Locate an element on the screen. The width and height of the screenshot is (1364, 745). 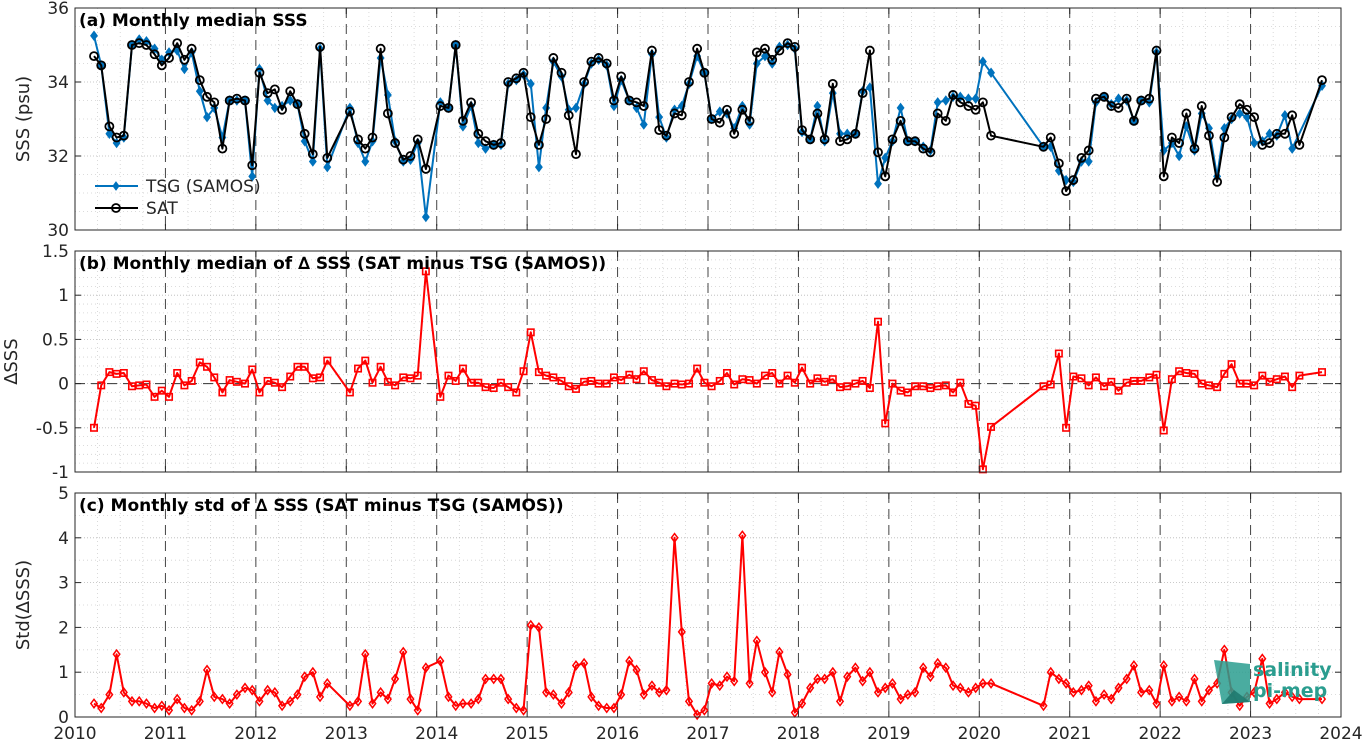
y-tick-label: 32 is located at coordinates (58, 157).